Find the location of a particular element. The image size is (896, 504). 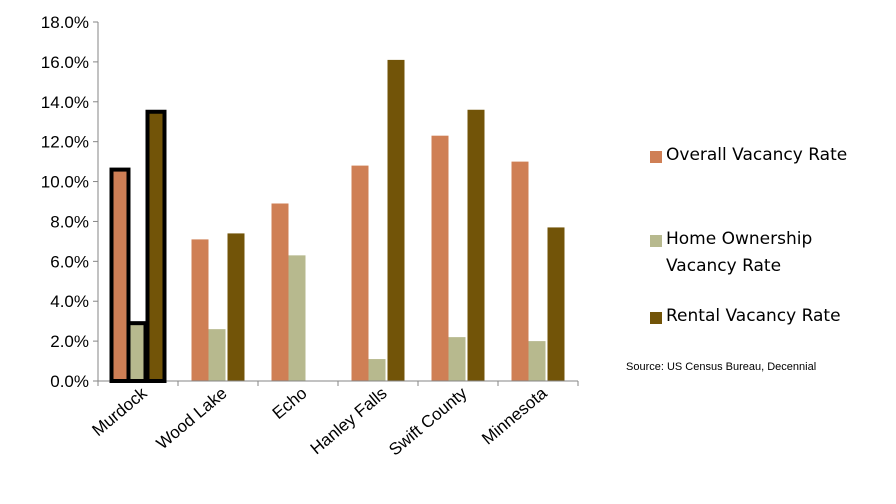

legend-item-home-ownership: Home Ownership Vacancy Rate is located at coordinates (743, 254).